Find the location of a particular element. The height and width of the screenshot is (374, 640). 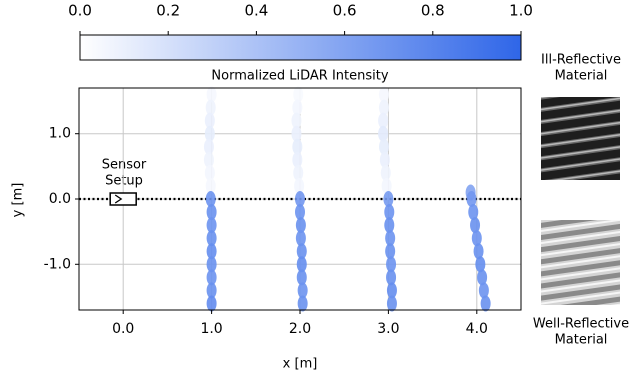

annotation: Setup is located at coordinates (124, 181).